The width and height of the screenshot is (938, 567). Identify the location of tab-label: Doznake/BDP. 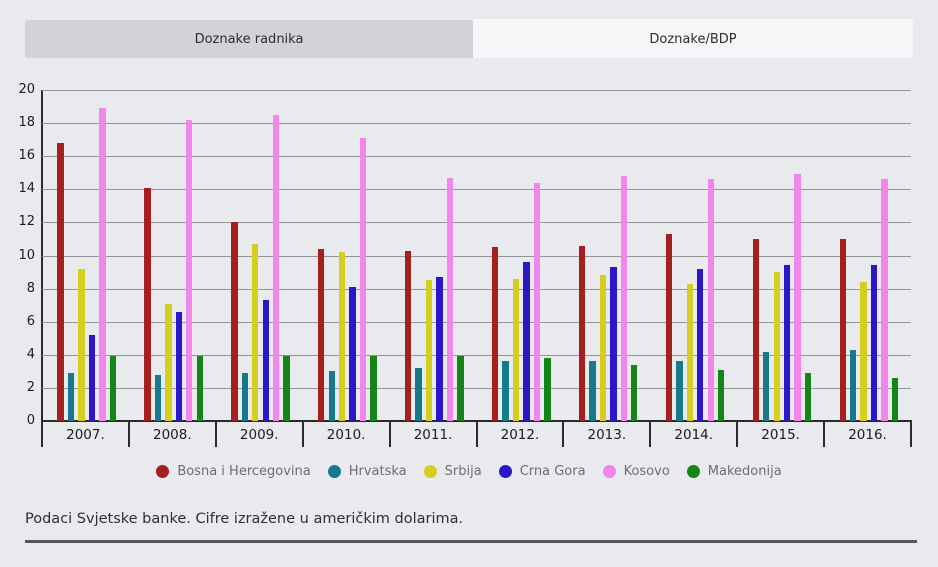
(693, 39).